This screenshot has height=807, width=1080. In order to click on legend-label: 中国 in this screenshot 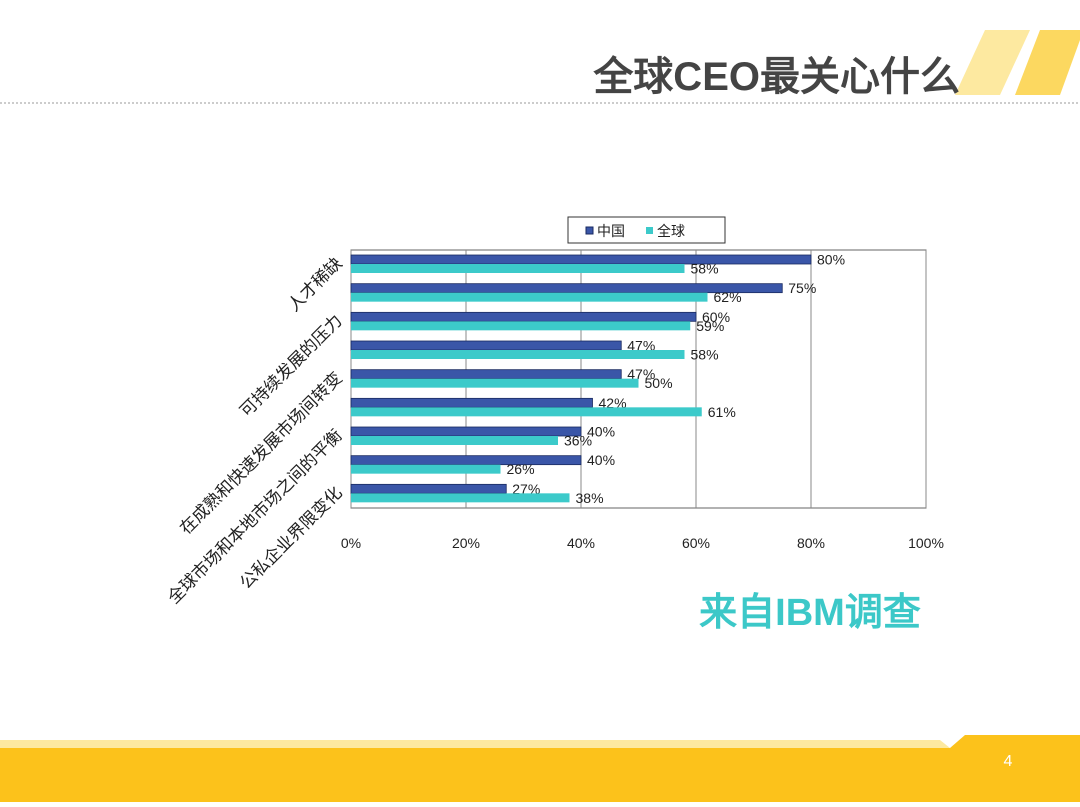, I will do `click(611, 231)`.